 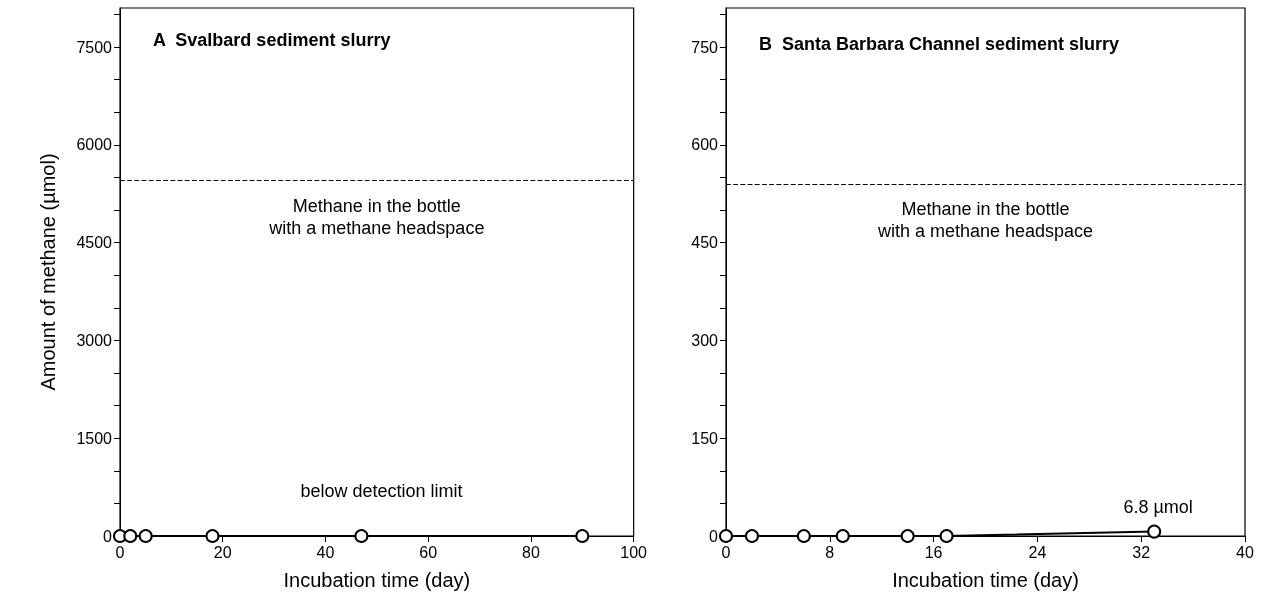 I want to click on x-tick-label: 80, so click(x=531, y=552).